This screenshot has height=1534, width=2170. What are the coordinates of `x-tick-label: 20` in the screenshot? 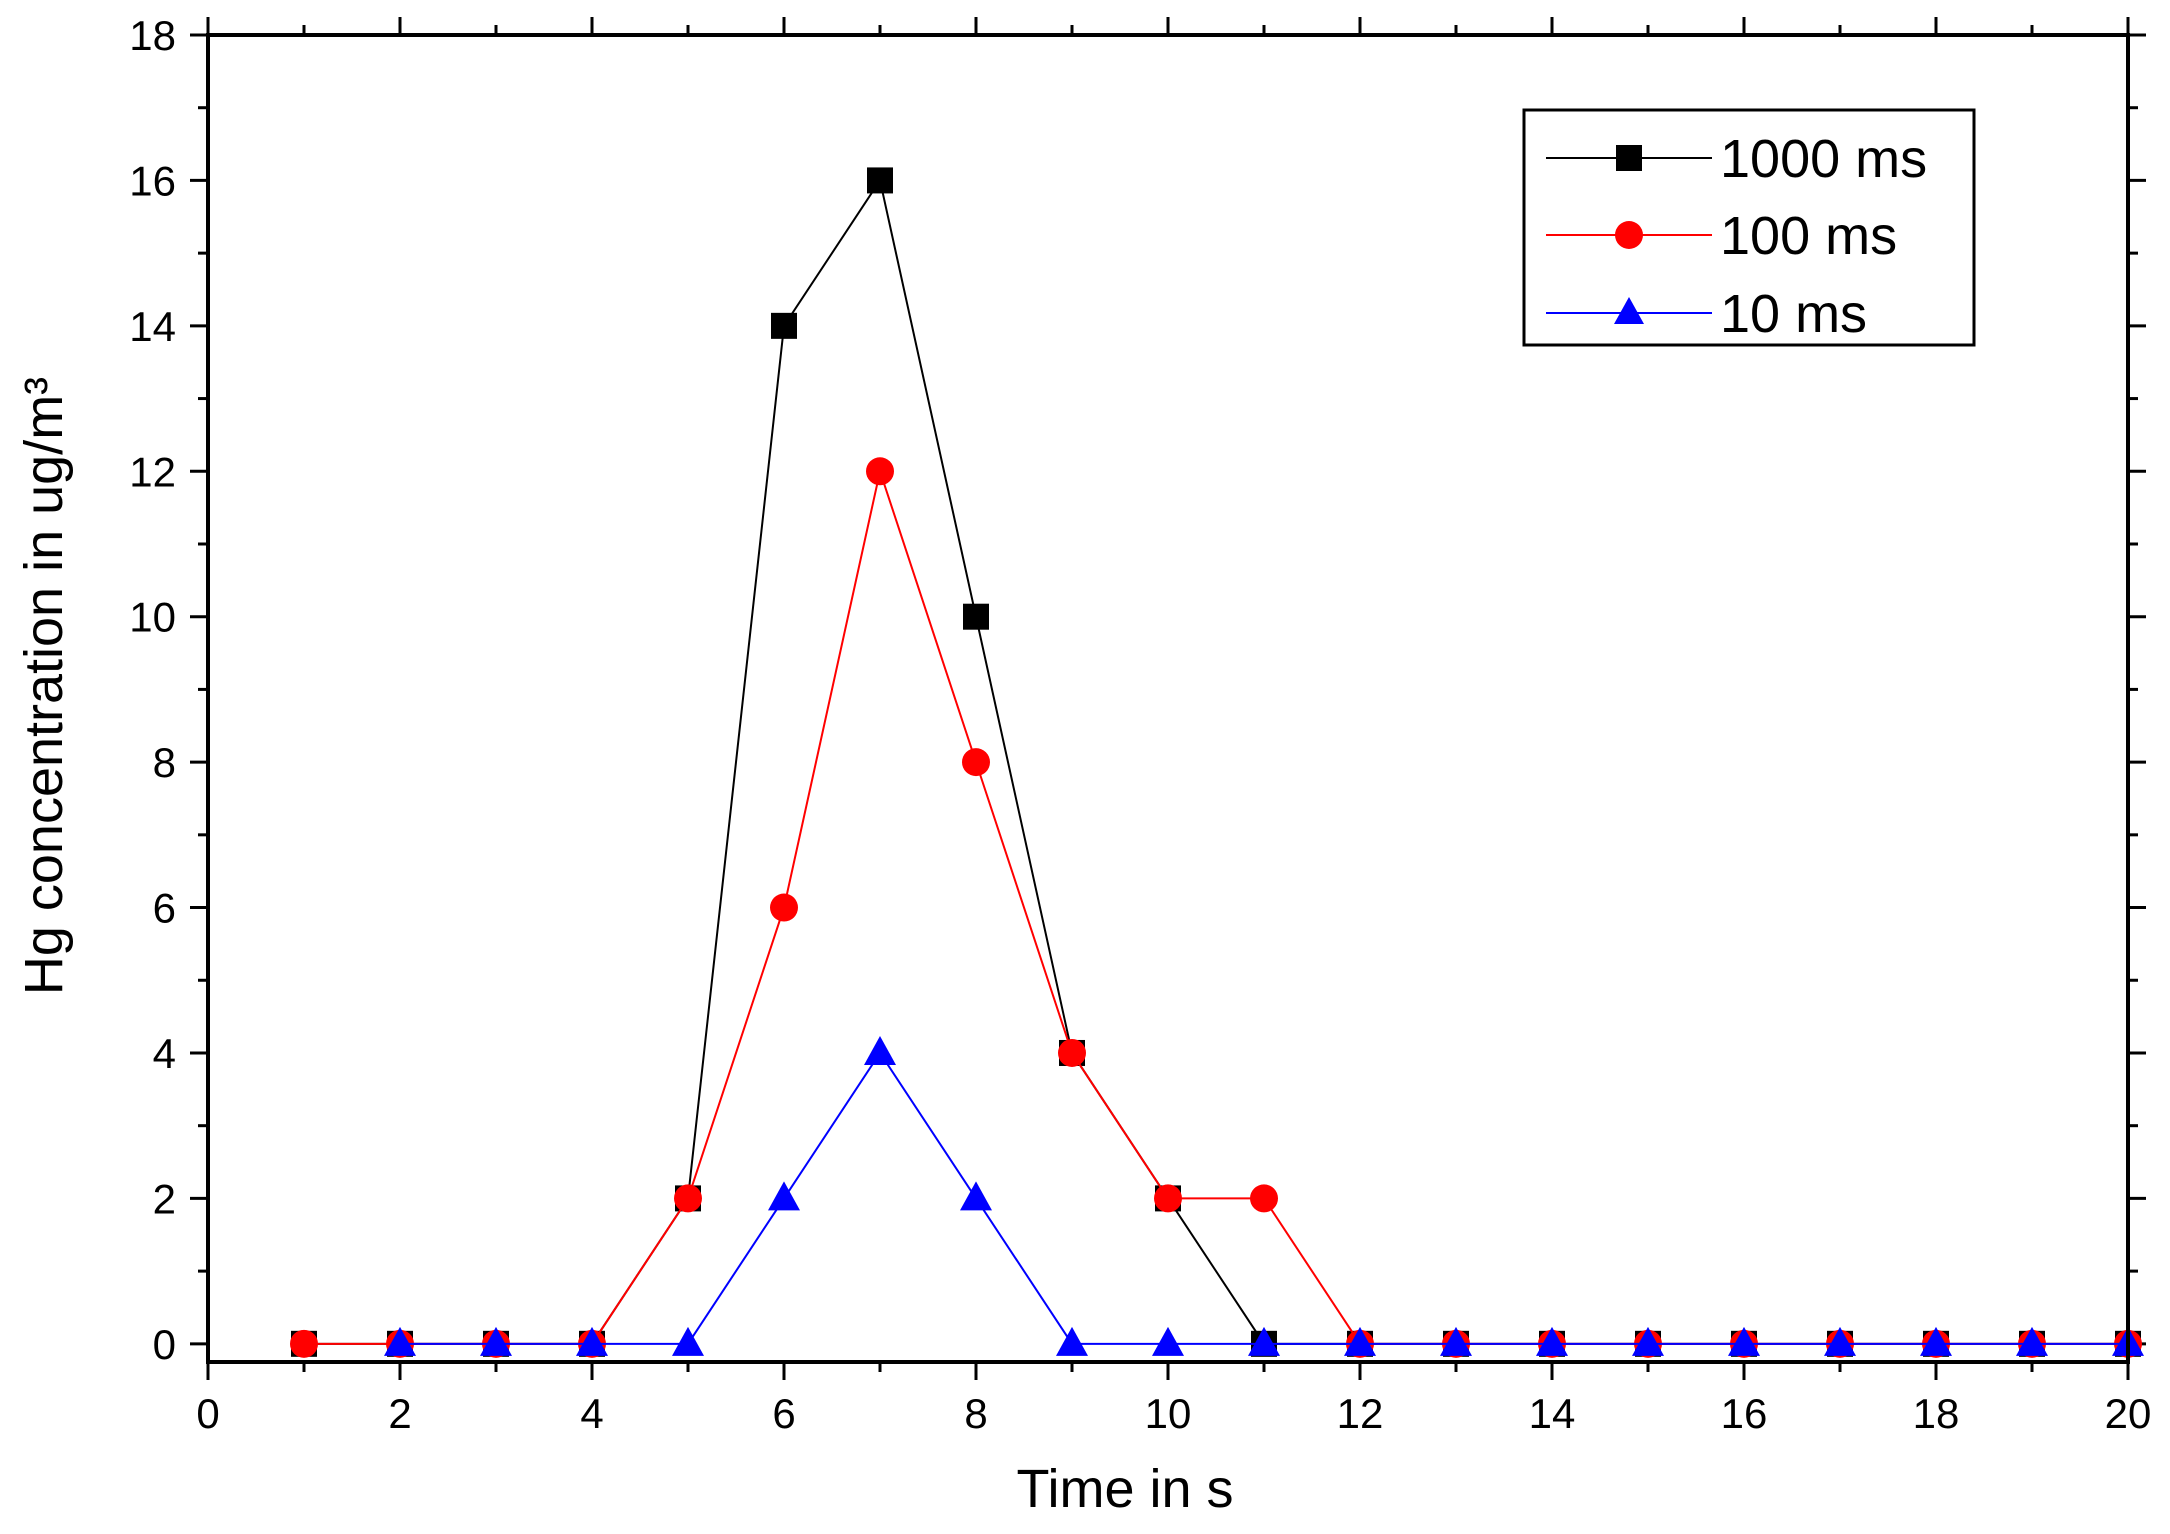 It's located at (2128, 1413).